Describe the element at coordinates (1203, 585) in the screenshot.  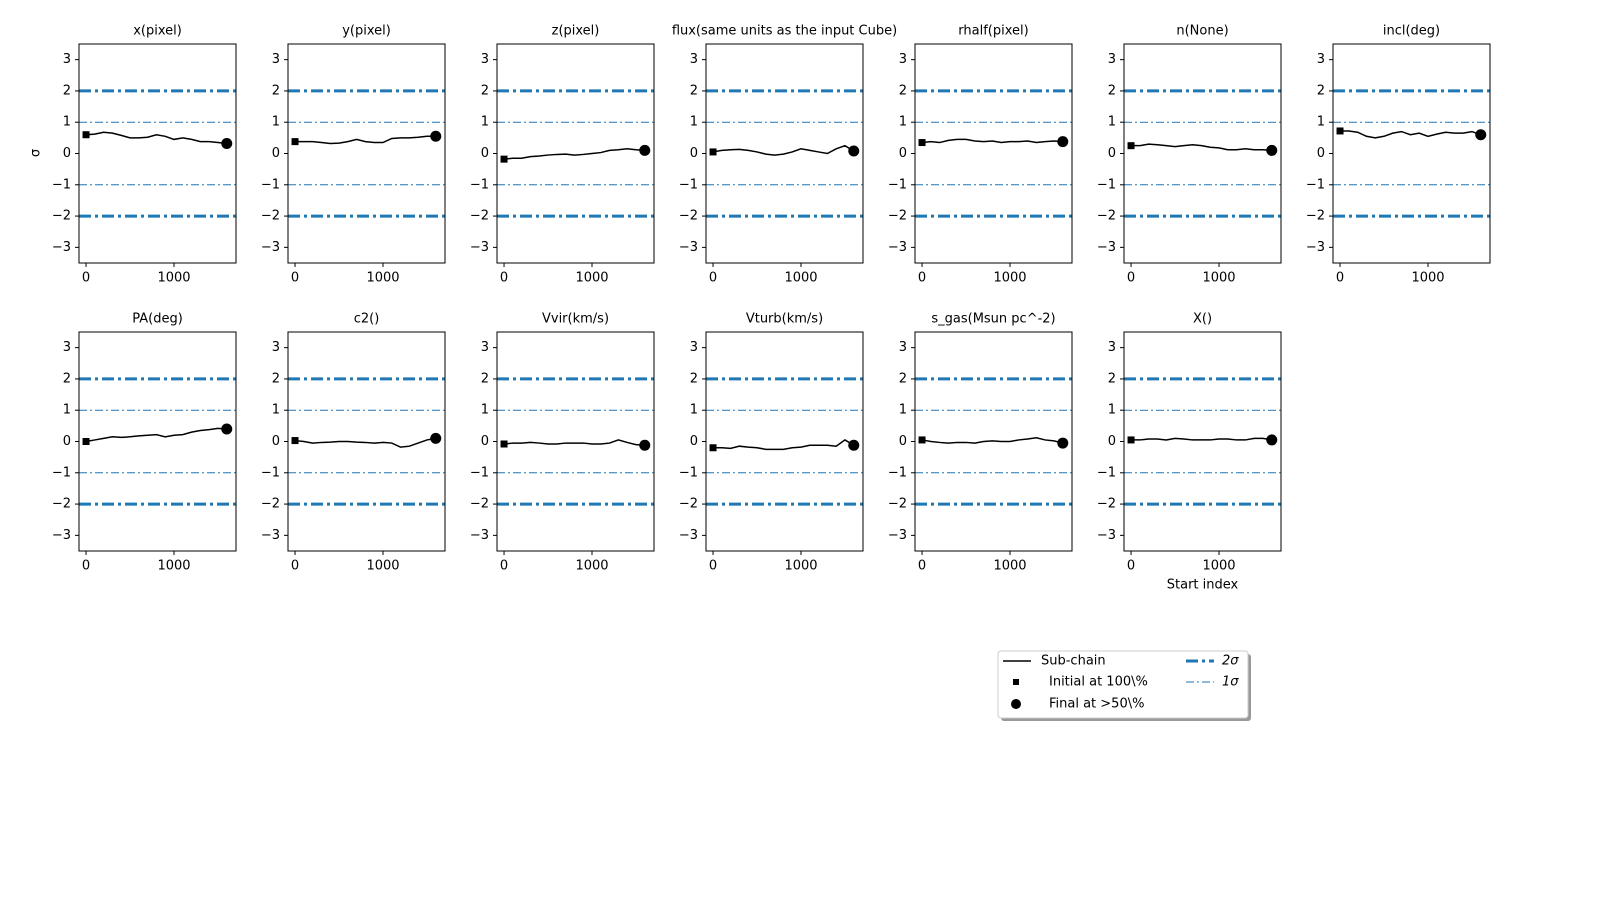
I see `x-axis-label: Start index` at that location.